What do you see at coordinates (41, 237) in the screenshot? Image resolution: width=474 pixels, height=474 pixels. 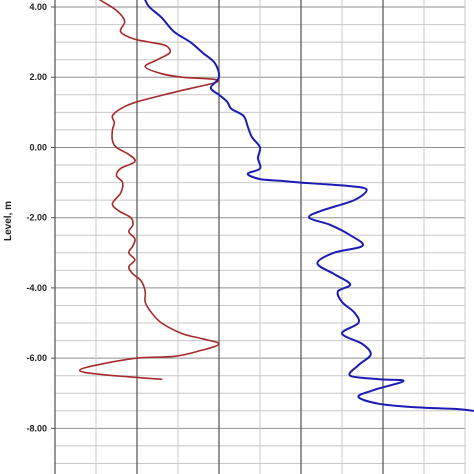 I see `y-axis: 4.00 2.00 0.00 -2.00 -4.00 -6.00 -8.00` at bounding box center [41, 237].